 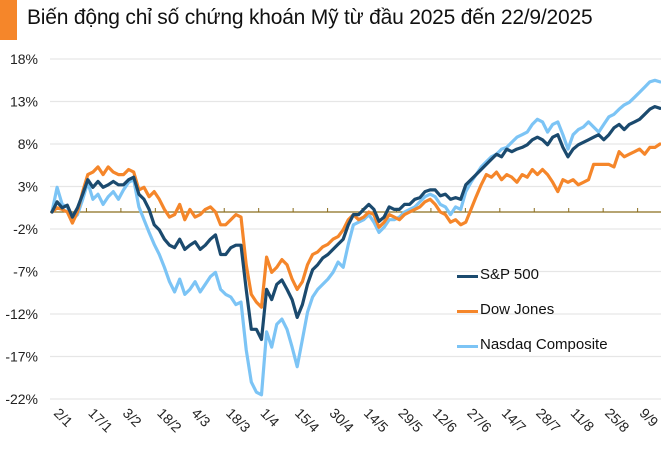 I want to click on y-tick-label: -17%, so click(x=21, y=357).